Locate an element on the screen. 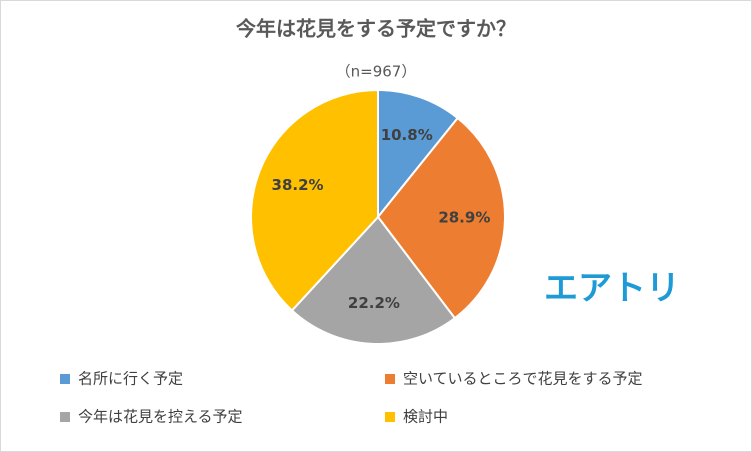 This screenshot has height=452, width=752. legend-label: 名所に行く予定 is located at coordinates (130, 379).